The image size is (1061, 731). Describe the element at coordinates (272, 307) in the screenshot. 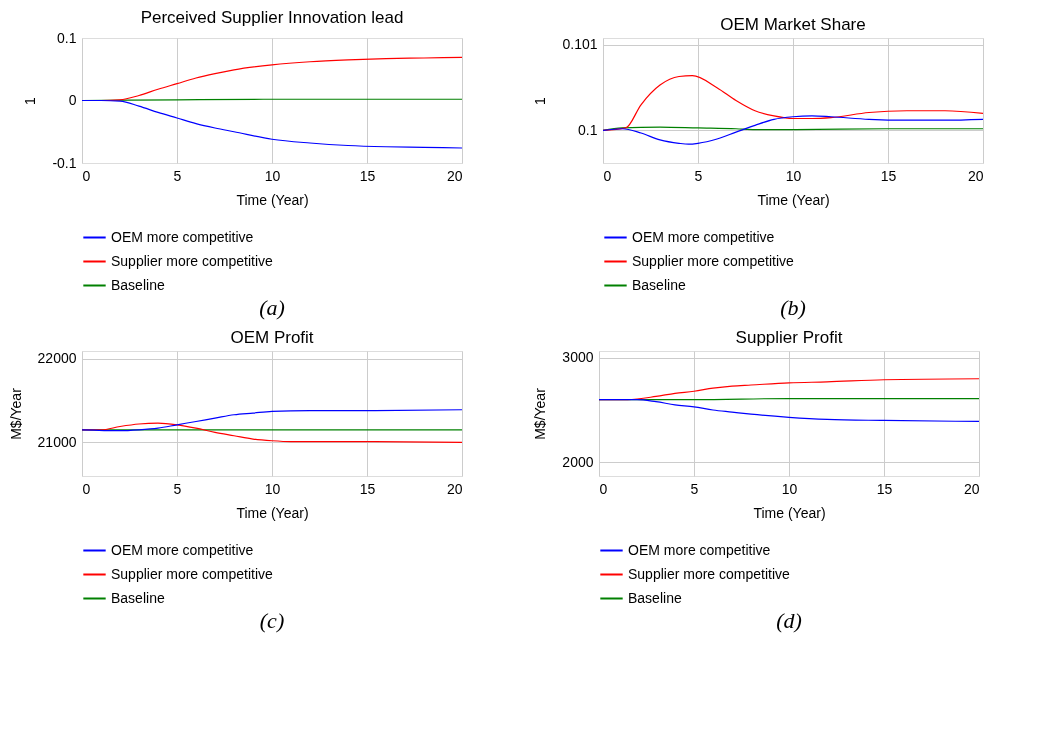

I see `text: (a)` at that location.